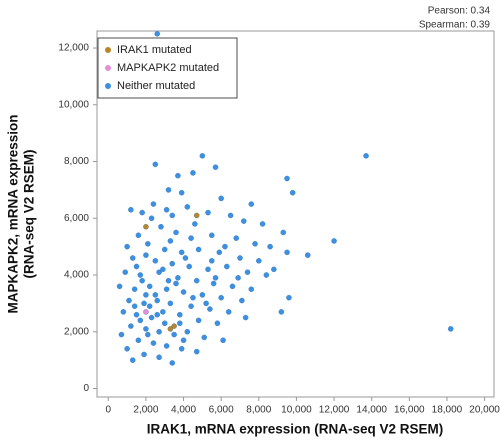  What do you see at coordinates (76, 275) in the screenshot?
I see `y-tick-label: 4,000` at bounding box center [76, 275].